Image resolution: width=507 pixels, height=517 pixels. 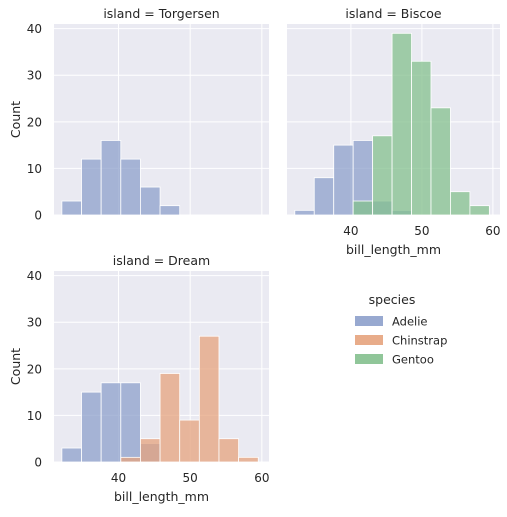 What do you see at coordinates (413, 360) in the screenshot?
I see `legend-label-gentoo: Gentoo` at bounding box center [413, 360].